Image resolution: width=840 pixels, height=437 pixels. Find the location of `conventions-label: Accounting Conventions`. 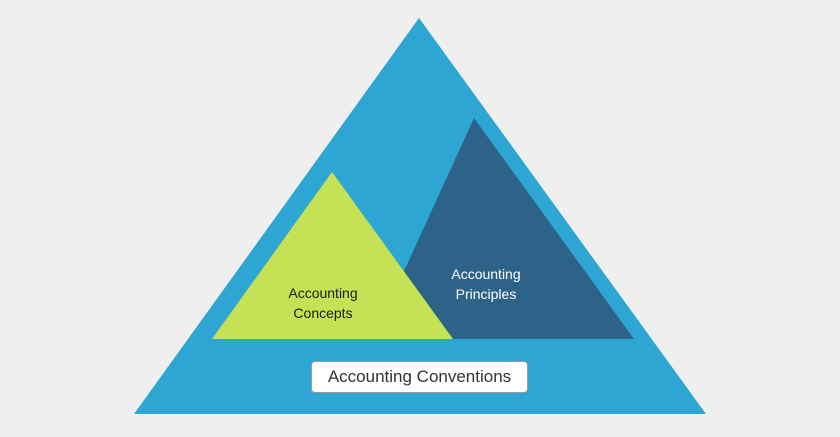

conventions-label: Accounting Conventions is located at coordinates (419, 376).